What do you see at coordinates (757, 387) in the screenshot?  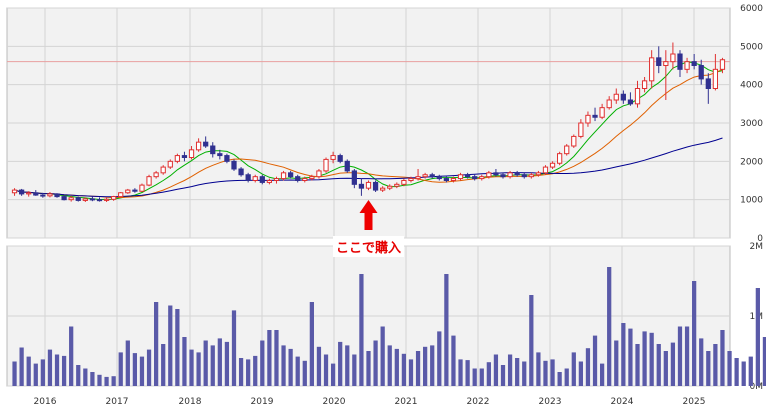 I see `volume-tick-label: 0M` at bounding box center [757, 387].